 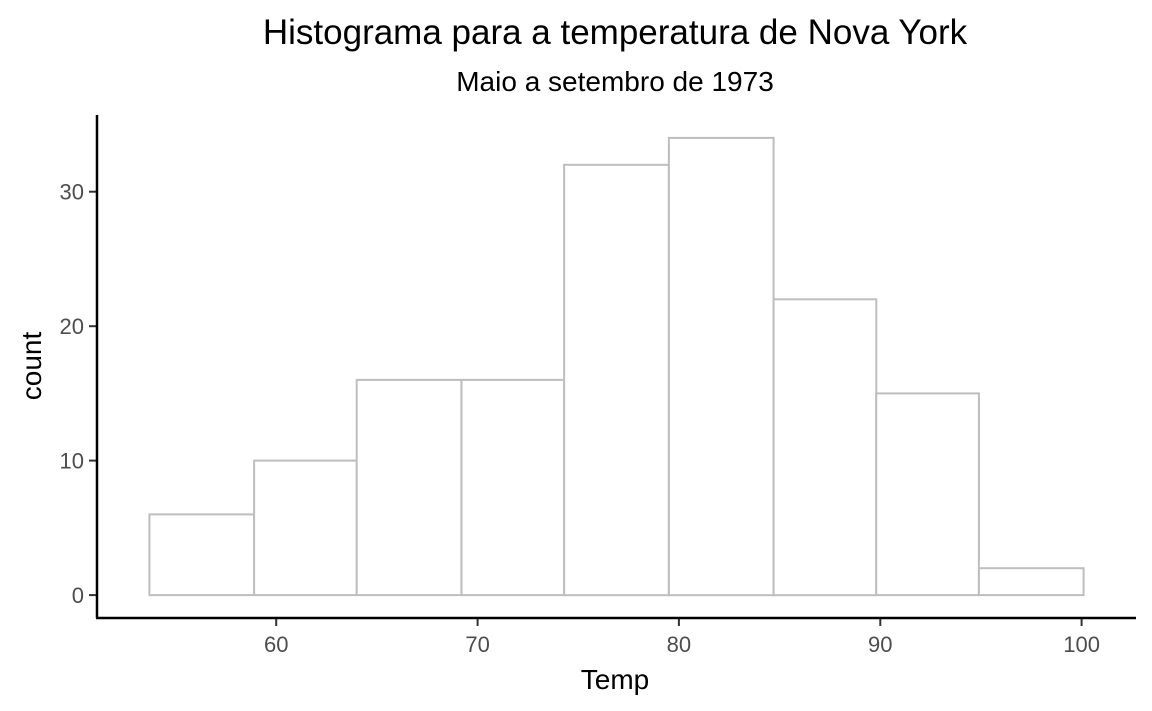 I want to click on chart-subtitle: Maio a setembro de 1973, so click(x=615, y=81).